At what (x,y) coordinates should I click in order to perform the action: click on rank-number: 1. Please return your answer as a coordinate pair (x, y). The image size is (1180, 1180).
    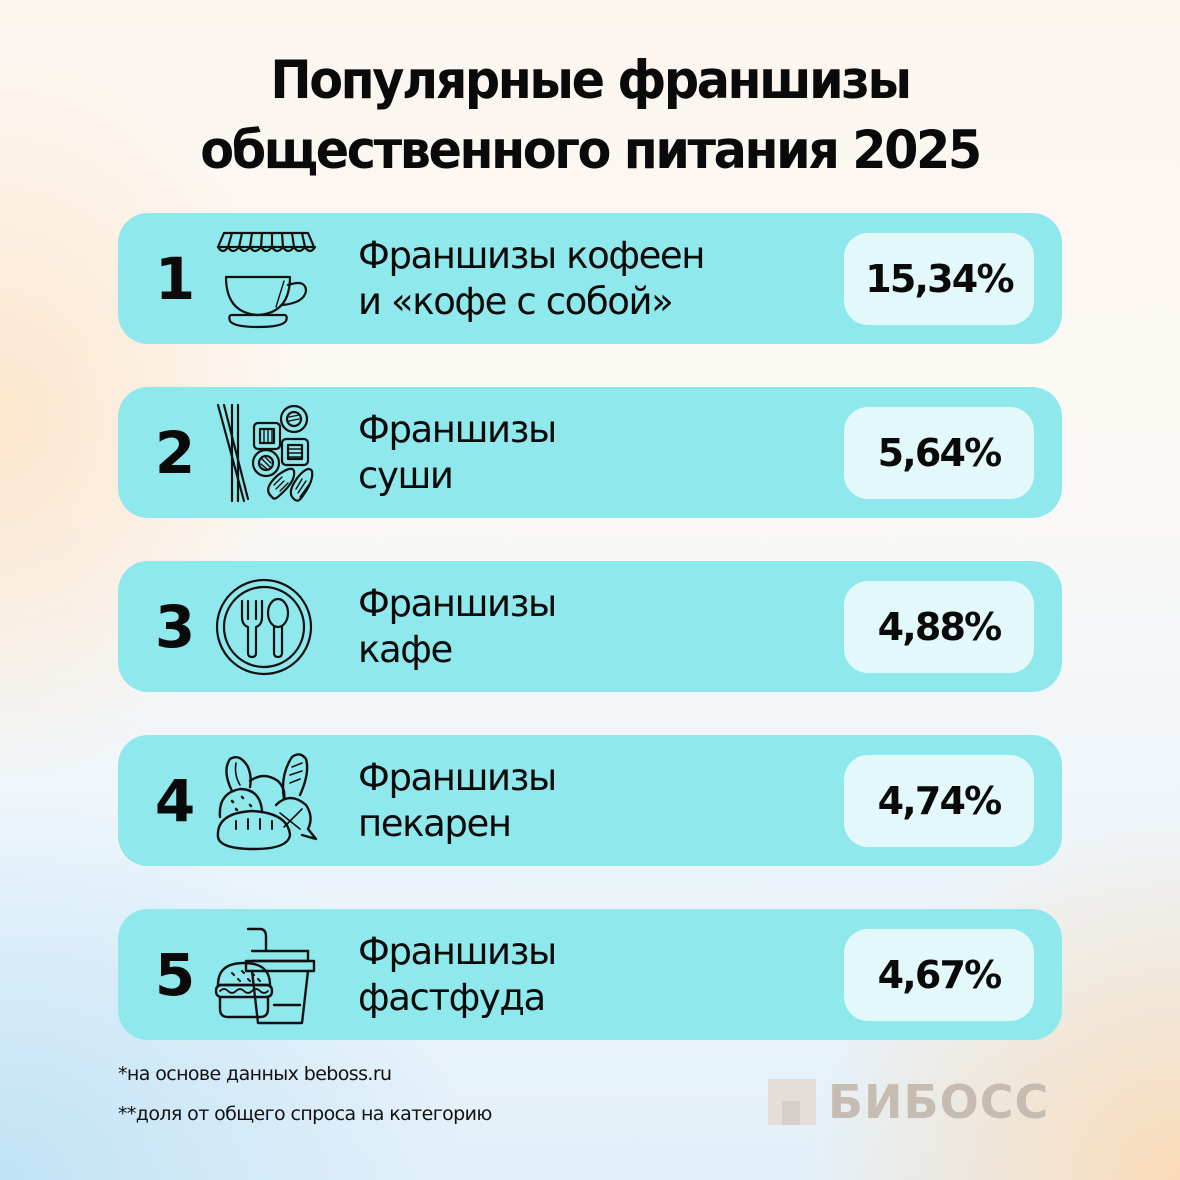
    Looking at the image, I should click on (174, 278).